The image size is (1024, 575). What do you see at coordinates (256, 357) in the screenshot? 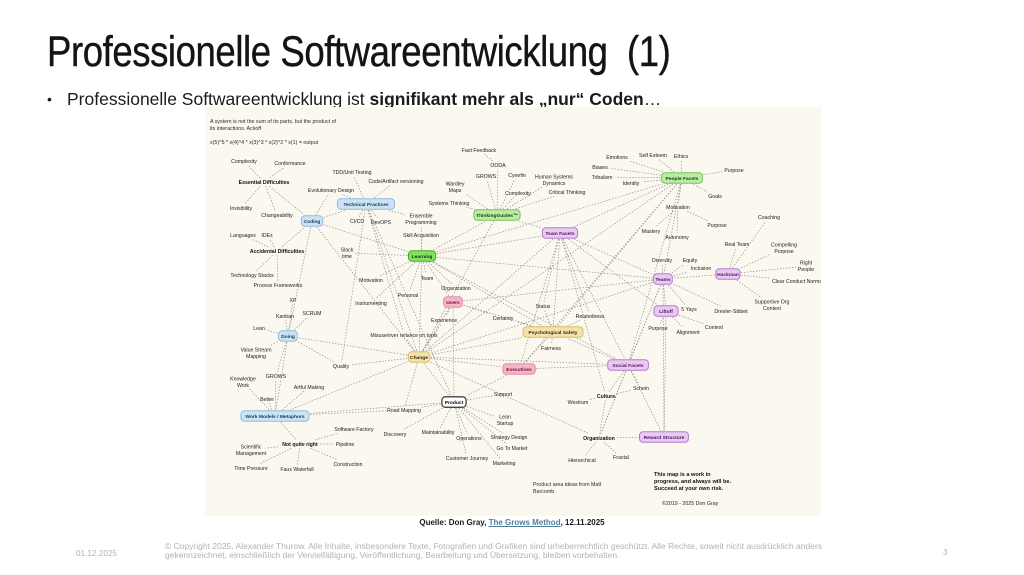
I see `svg-text: Mapping` at bounding box center [256, 357].